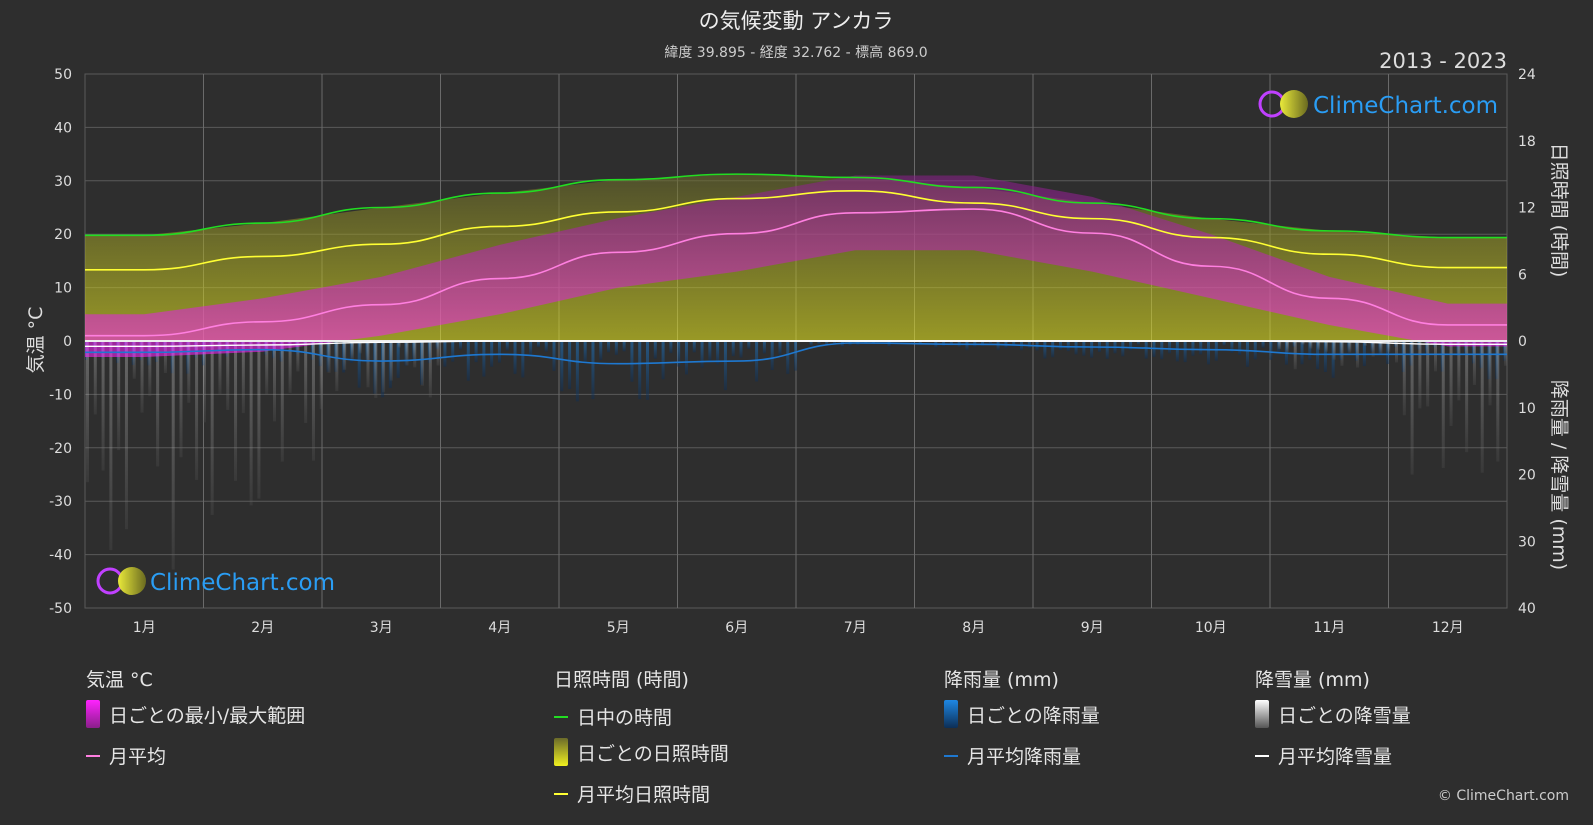 The width and height of the screenshot is (1593, 825). Describe the element at coordinates (618, 628) in the screenshot. I see `month-tick-label: 5月` at that location.